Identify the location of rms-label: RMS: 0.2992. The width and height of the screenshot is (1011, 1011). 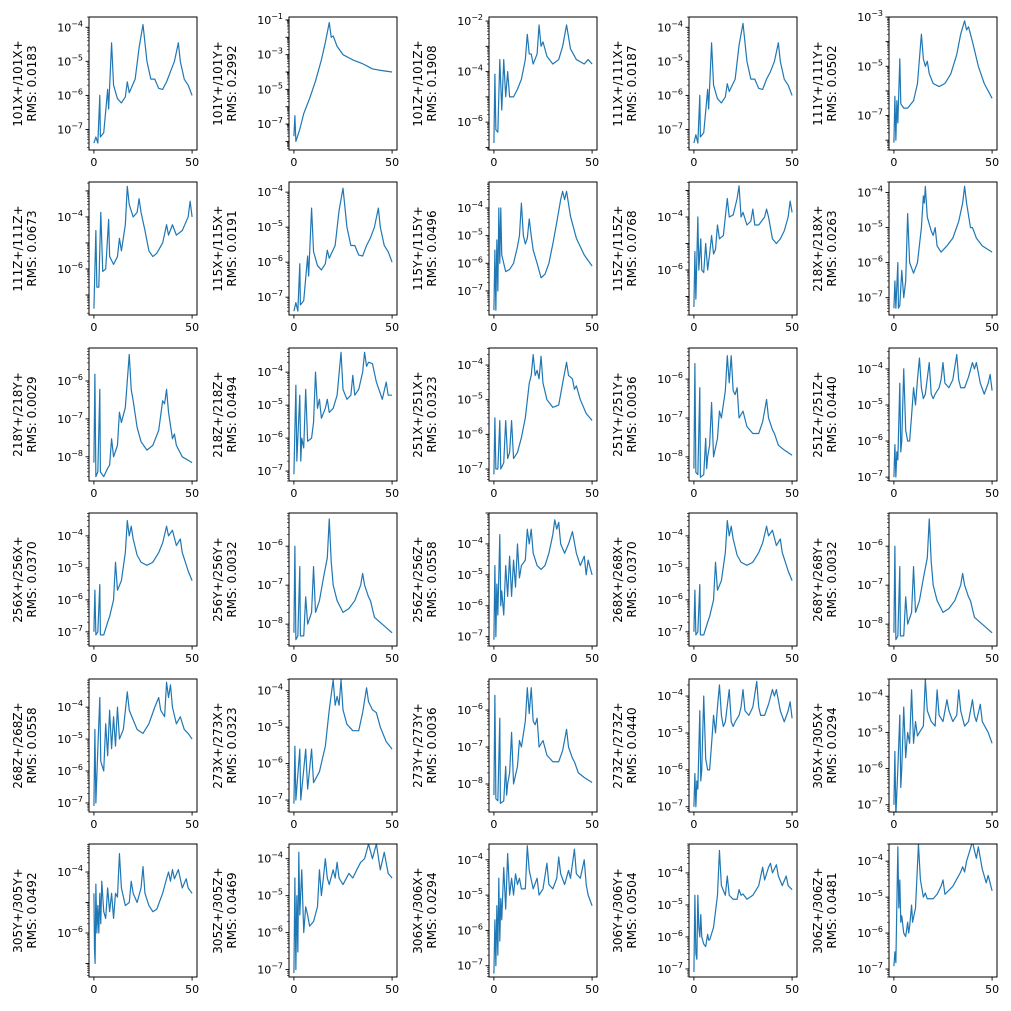
(232, 83).